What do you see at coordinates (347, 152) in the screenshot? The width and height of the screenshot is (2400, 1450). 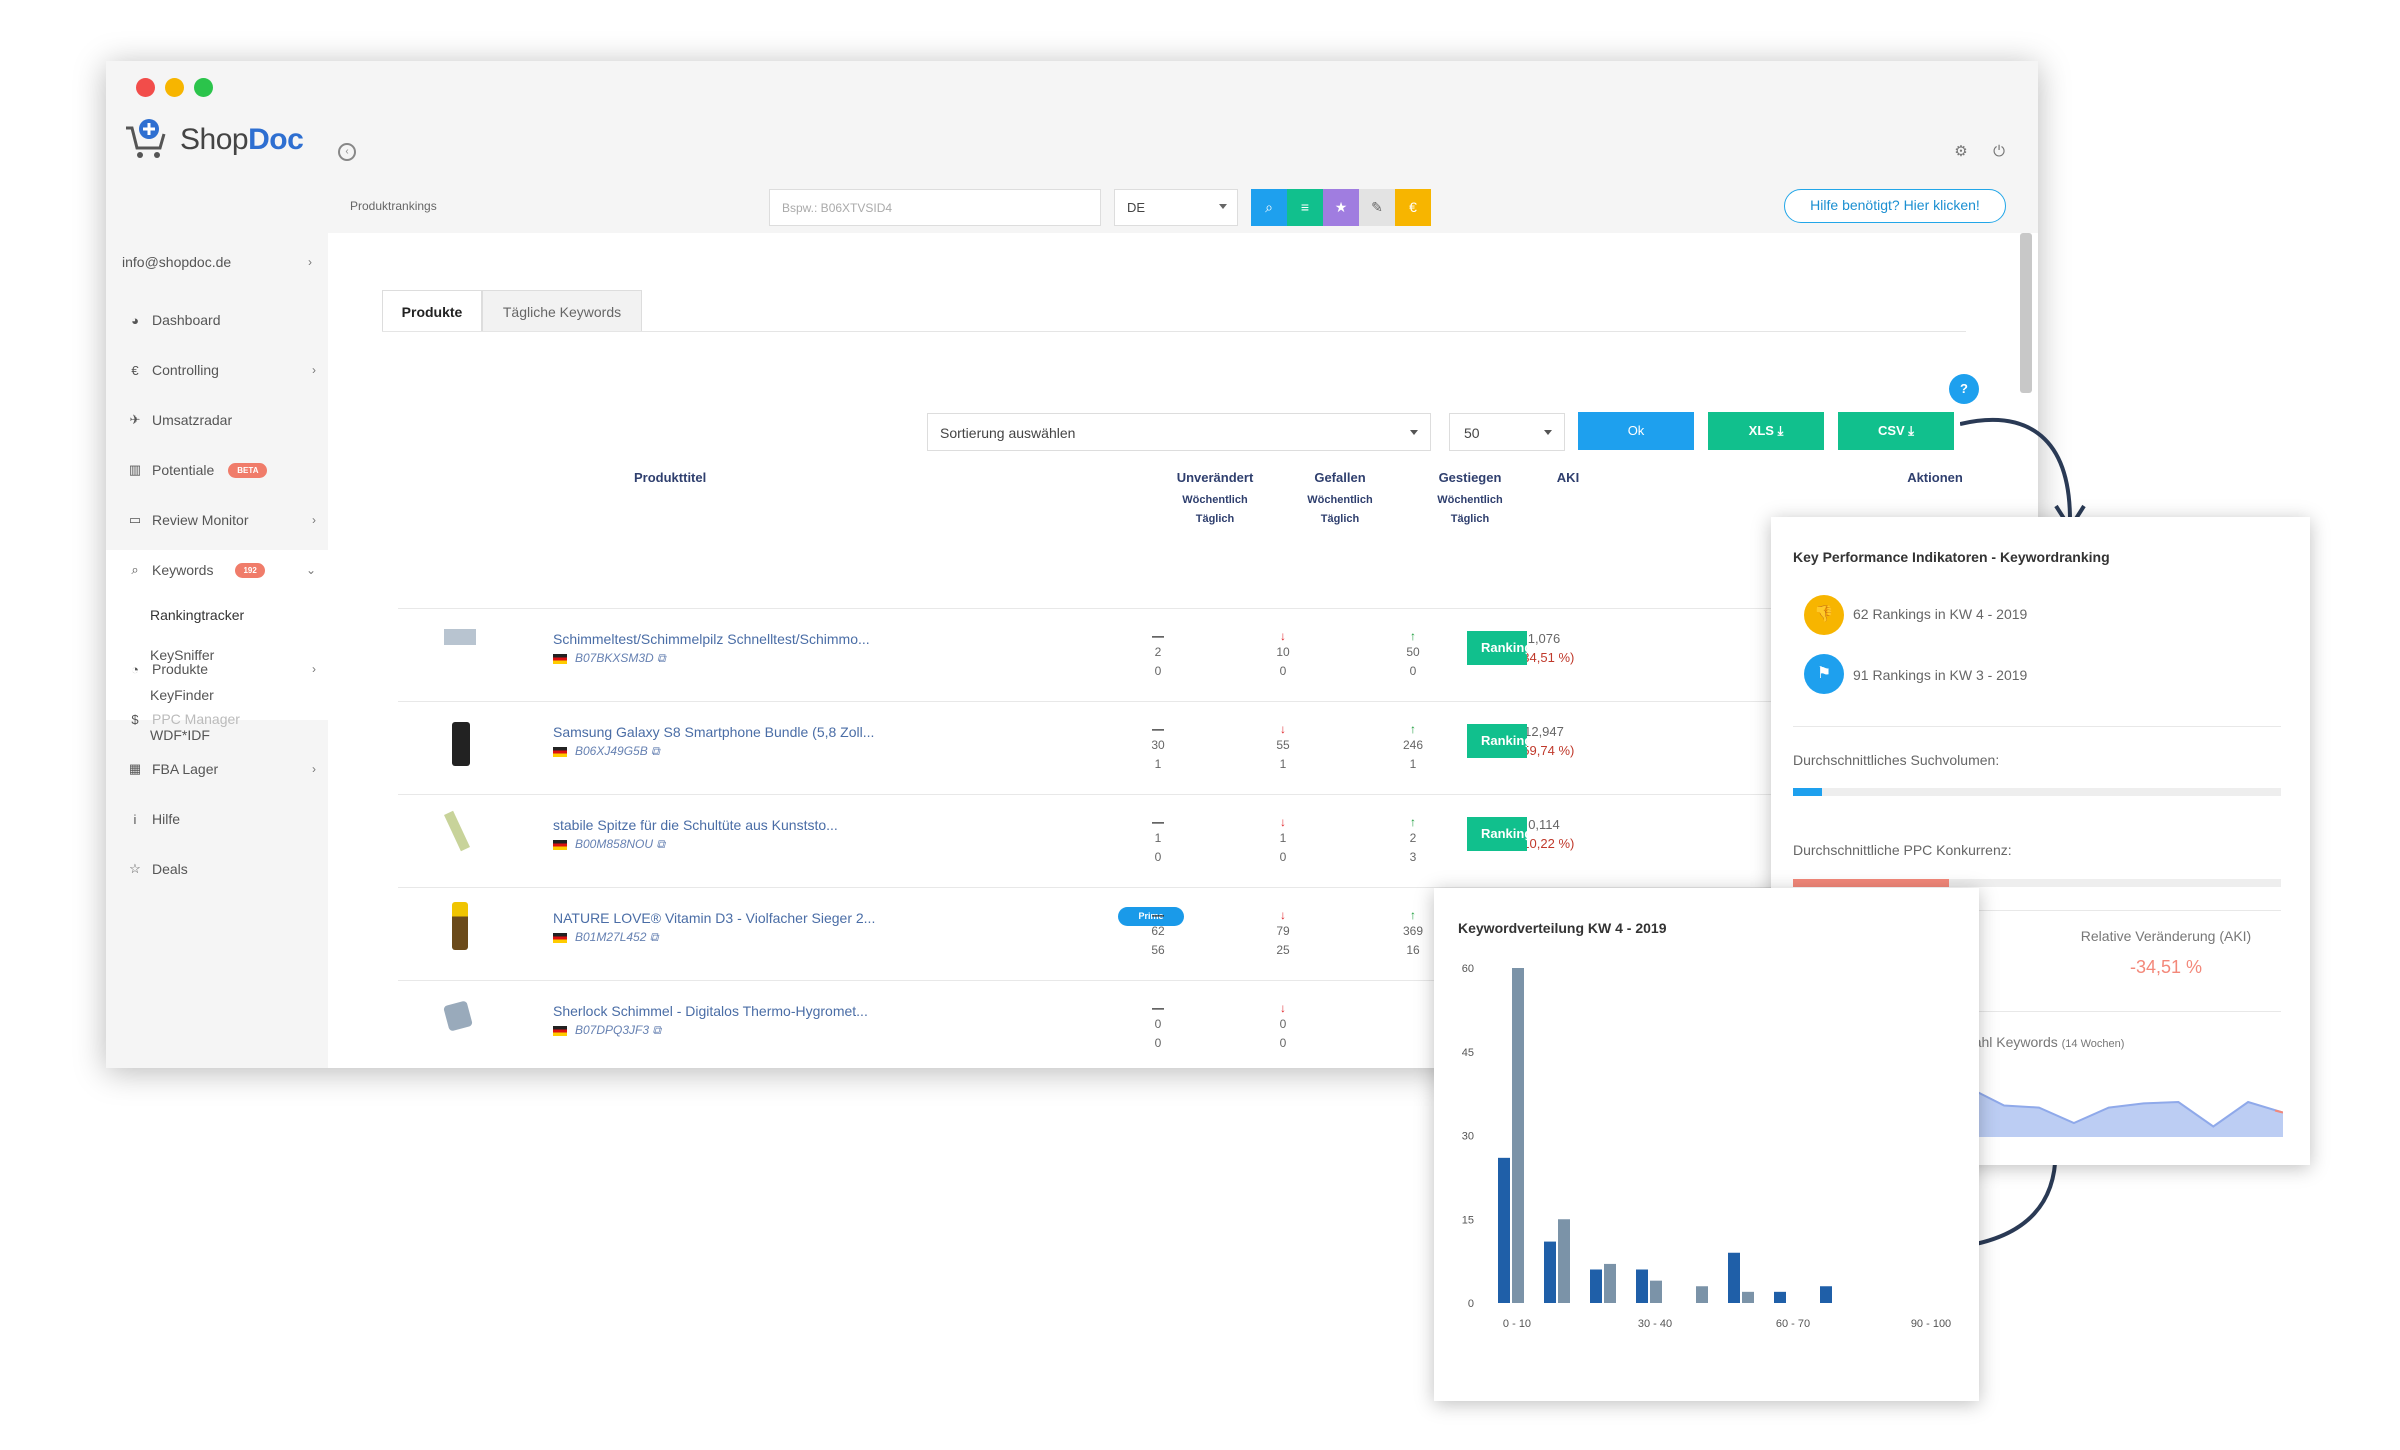 I see `collapse-sidebar-icon: ‹` at bounding box center [347, 152].